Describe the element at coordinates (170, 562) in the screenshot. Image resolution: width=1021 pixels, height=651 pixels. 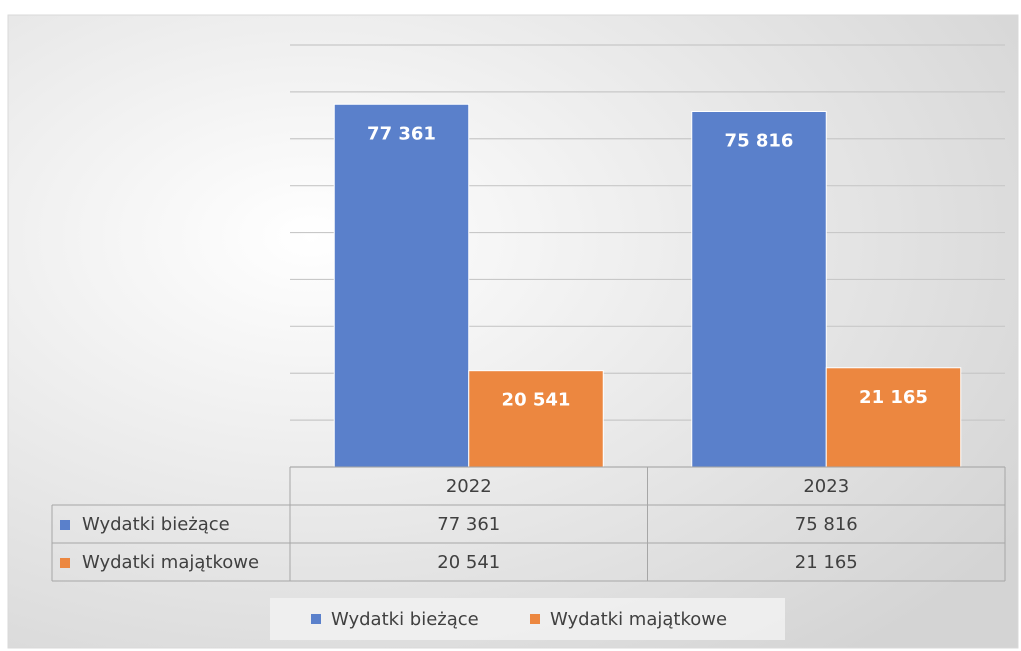
I see `table-row-label: Wydatki majątkowe` at that location.